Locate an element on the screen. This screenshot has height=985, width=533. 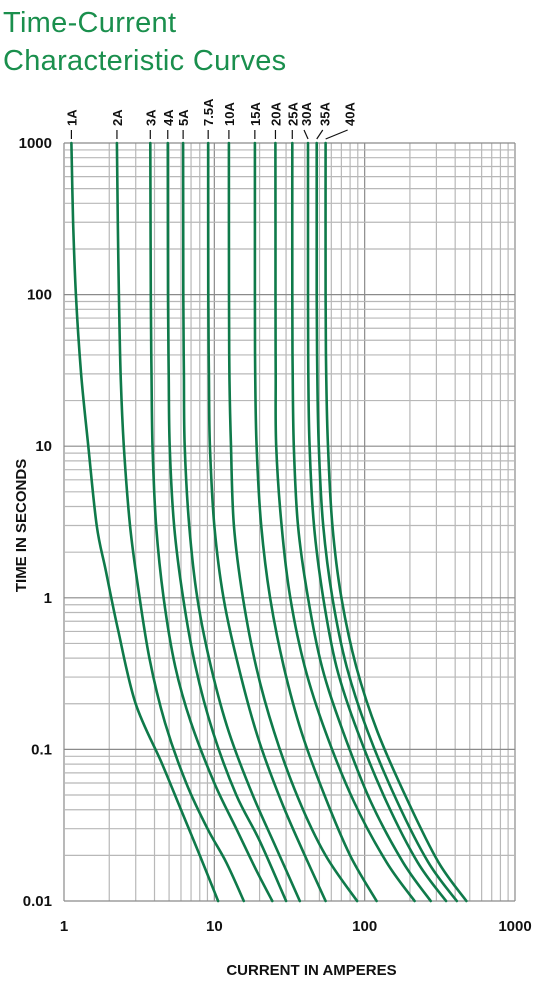
title-line-1: Time-Current is located at coordinates (90, 23).